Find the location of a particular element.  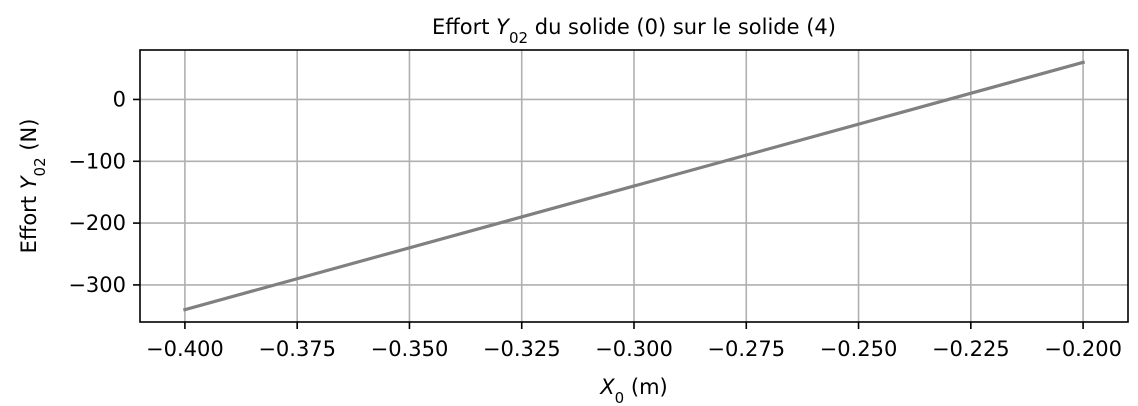

ylabel-part: 02 is located at coordinates (40, 166).